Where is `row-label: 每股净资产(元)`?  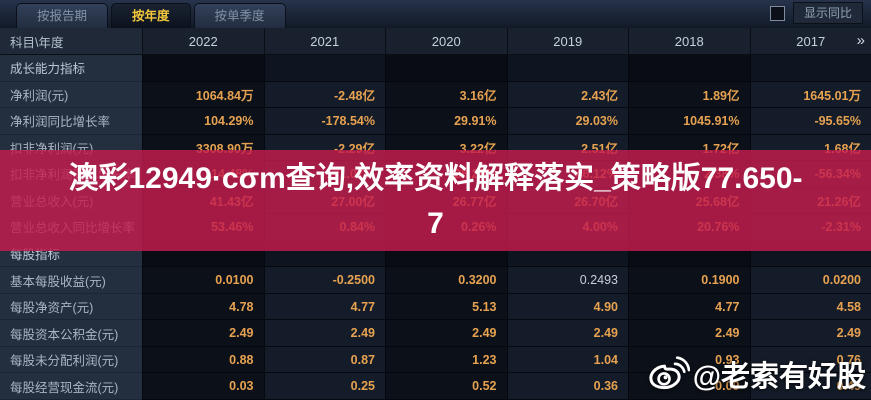
row-label: 每股净资产(元) is located at coordinates (71, 307).